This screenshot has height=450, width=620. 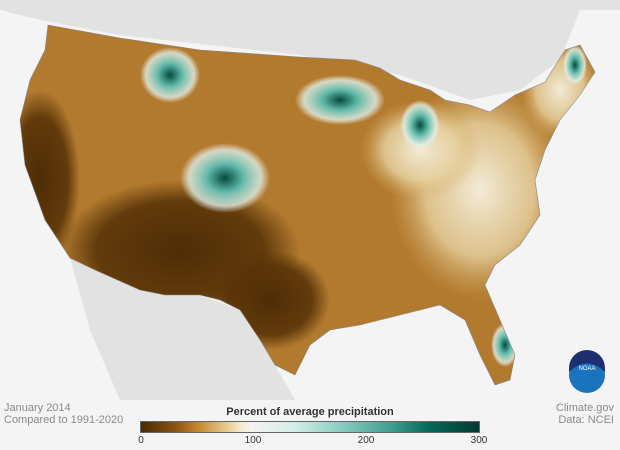 I want to click on legend-tick: 300, so click(x=479, y=440).